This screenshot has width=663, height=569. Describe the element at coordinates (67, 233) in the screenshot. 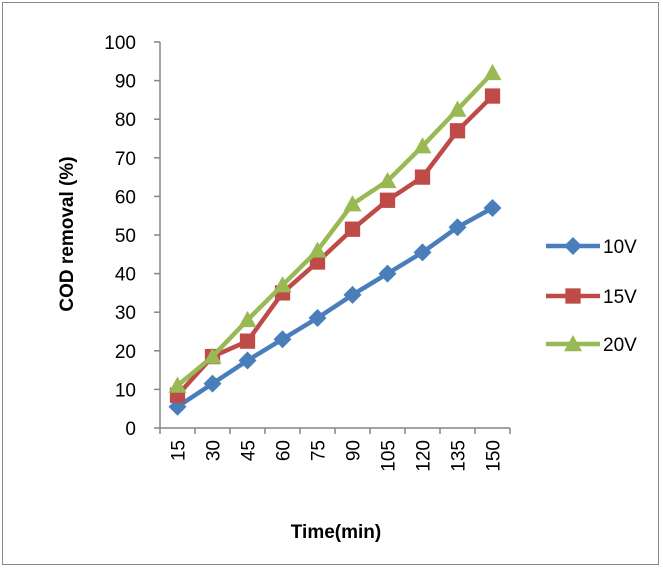

I see `y-axis-title: COD removal (%)` at that location.